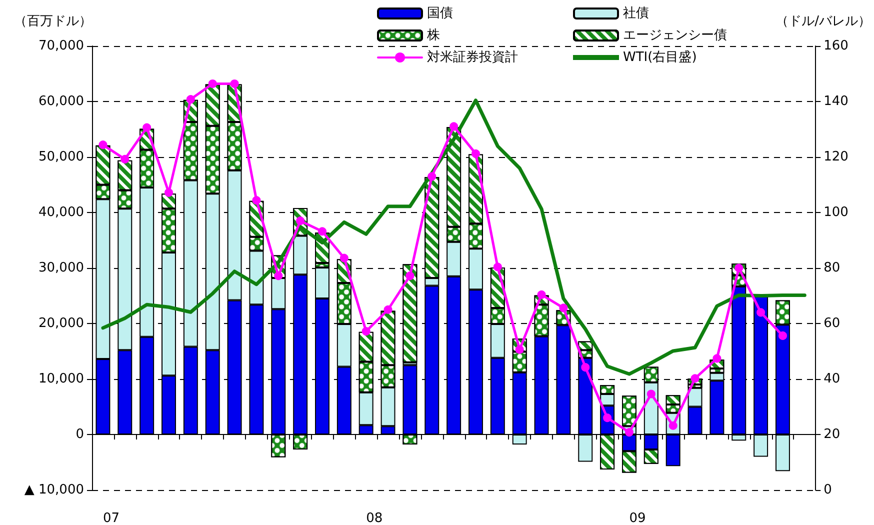  What do you see at coordinates (675, 35) in the screenshot?
I see `legend-label: エージェンシー債` at bounding box center [675, 35].